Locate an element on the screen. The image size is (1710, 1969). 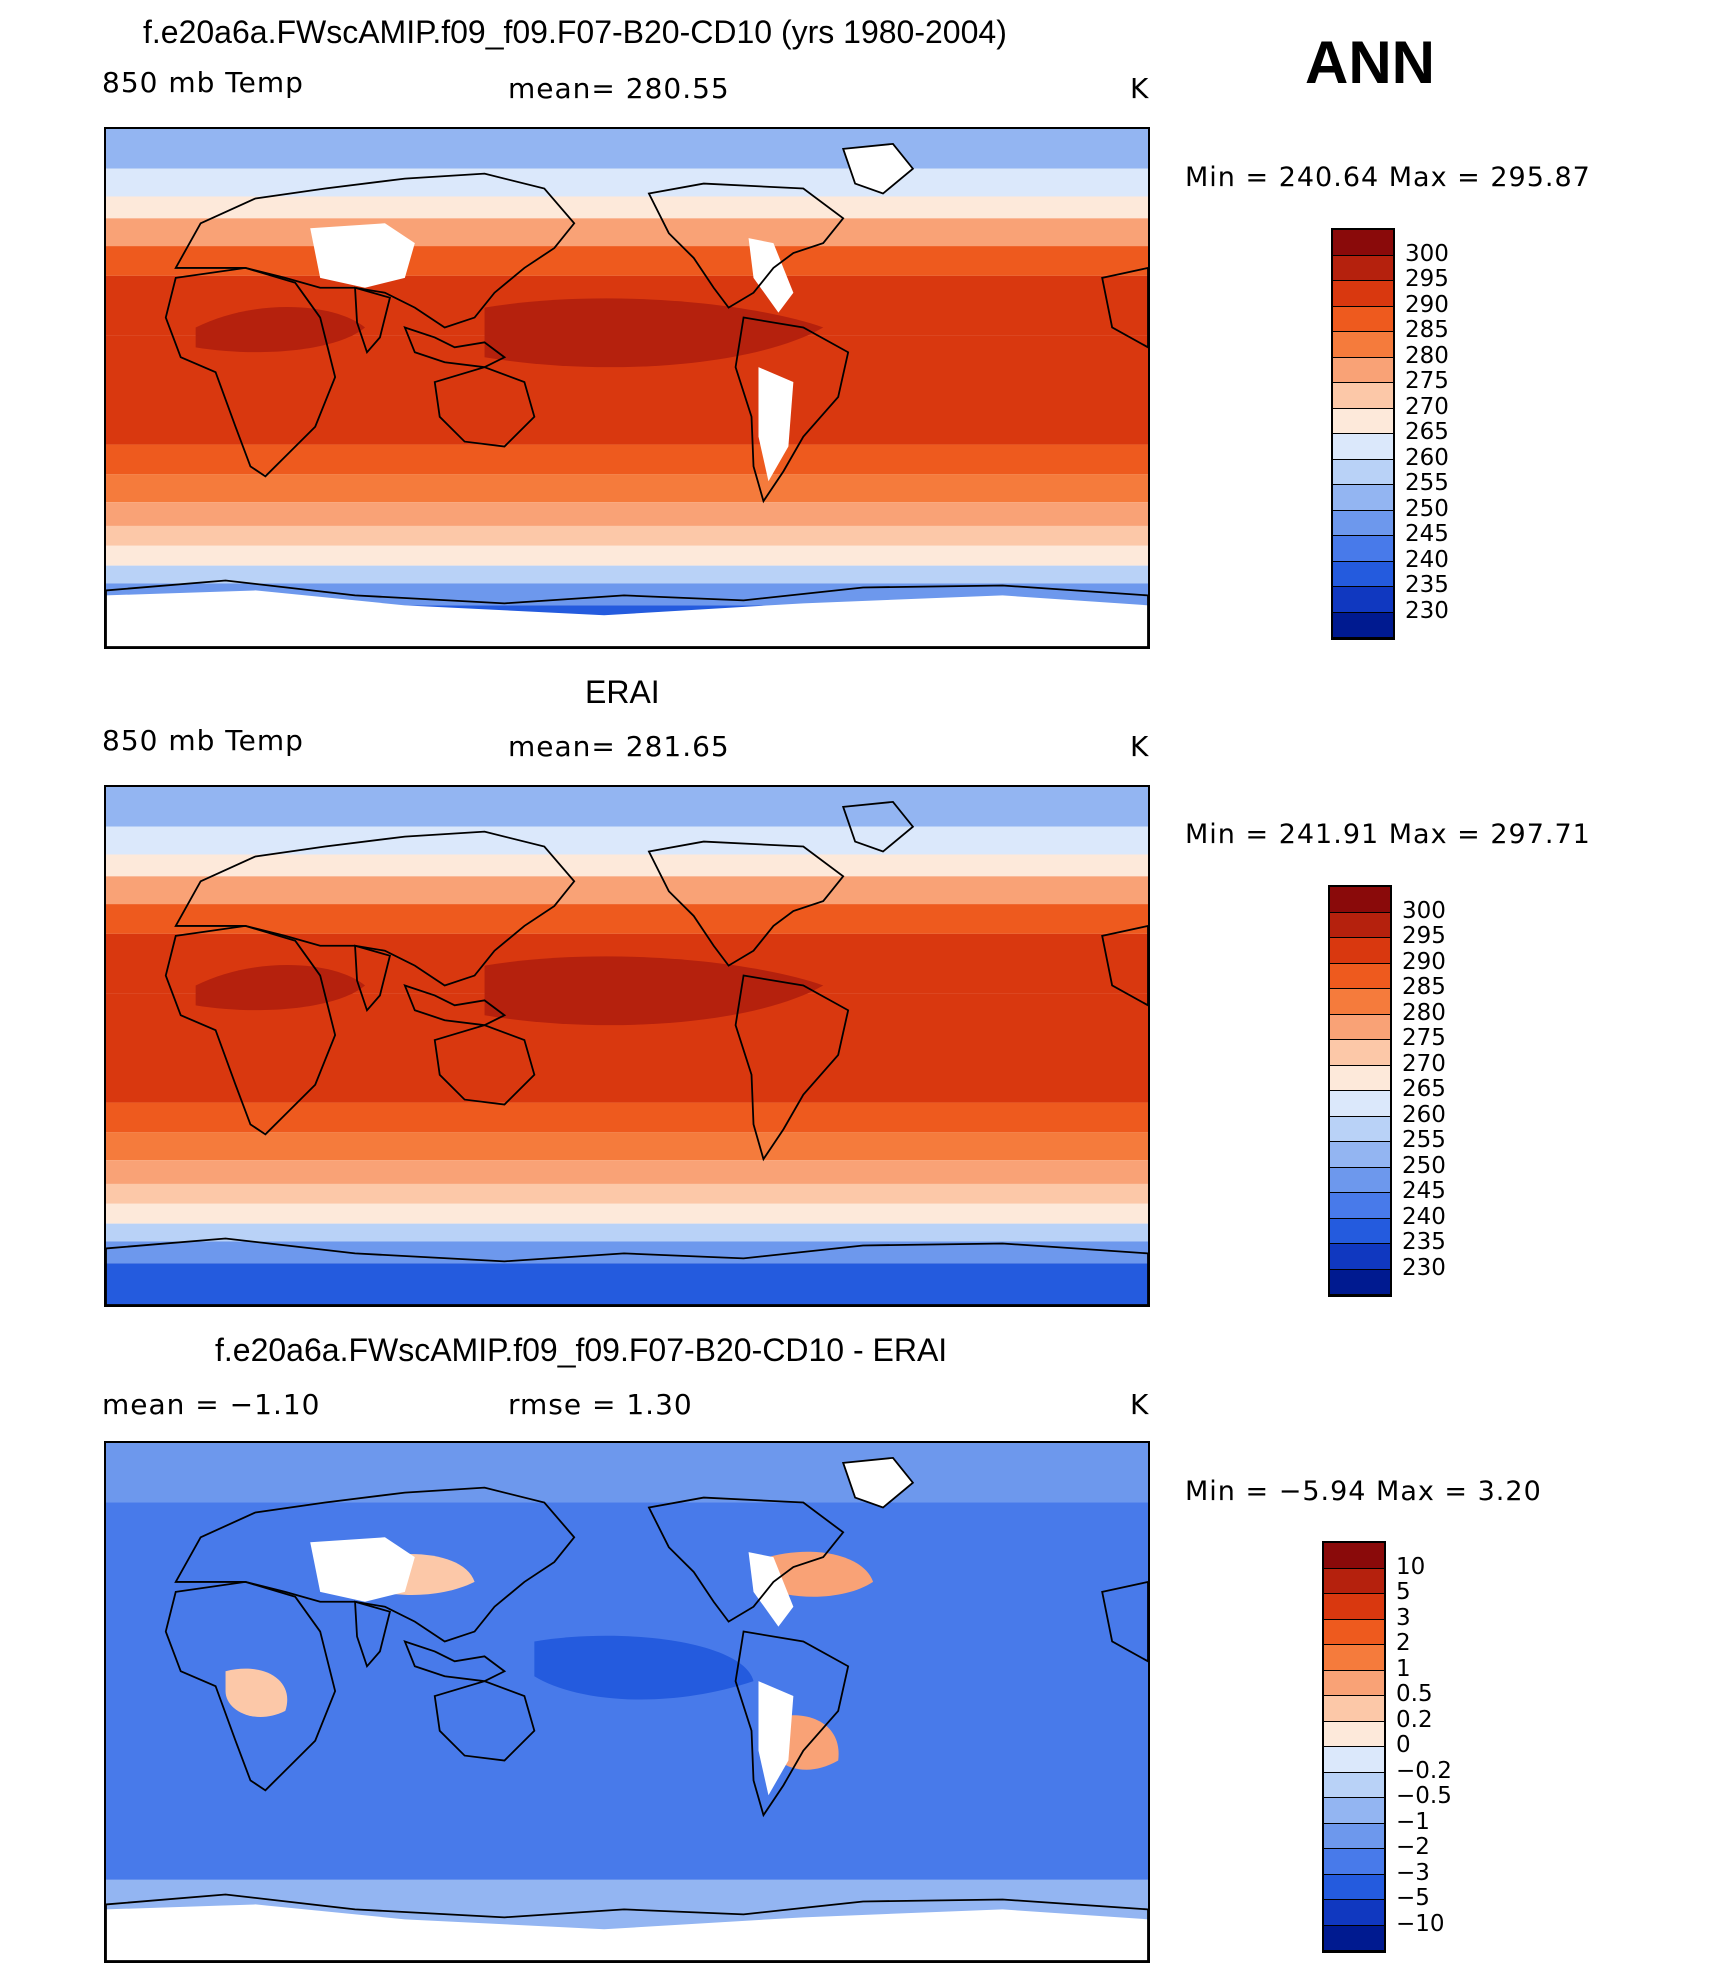
colorbar-tick-label: 1 is located at coordinates (1403, 1668).